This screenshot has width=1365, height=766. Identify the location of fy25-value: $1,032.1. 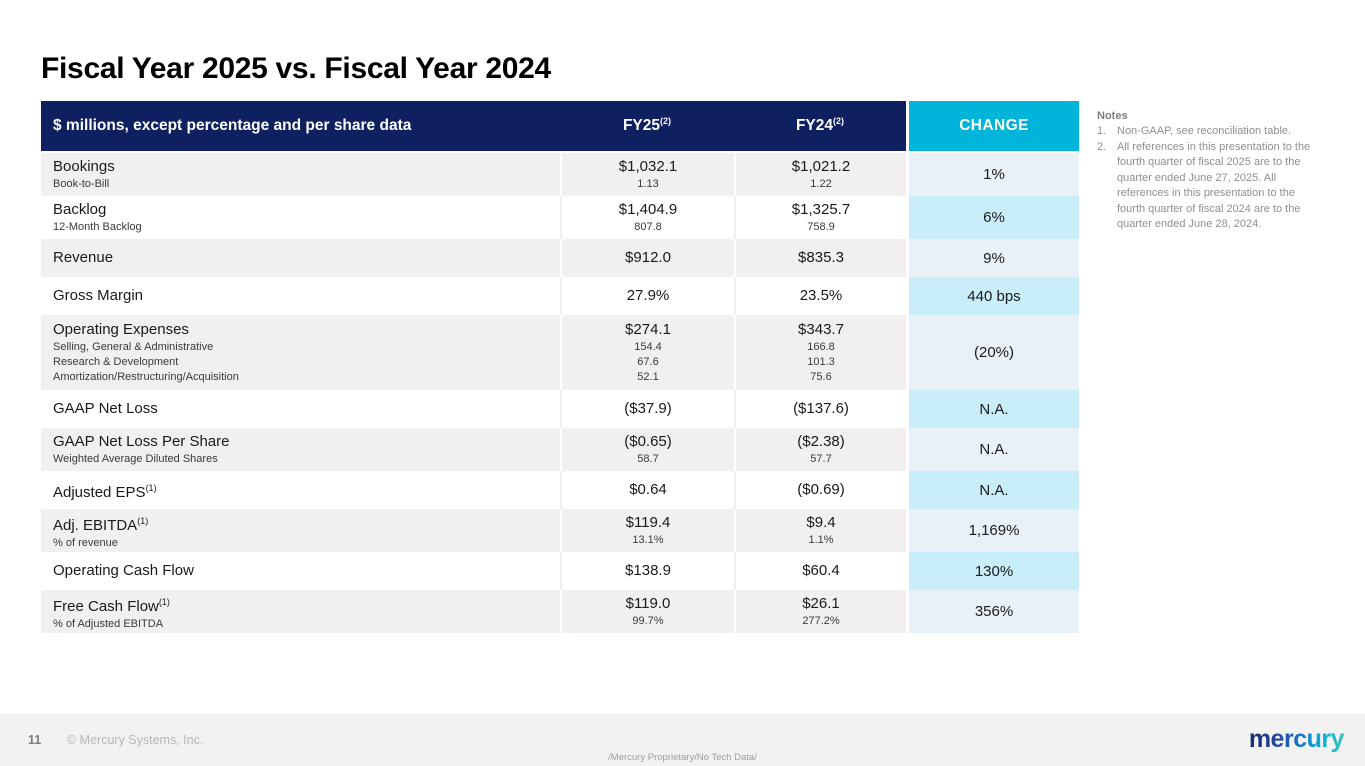
(648, 166).